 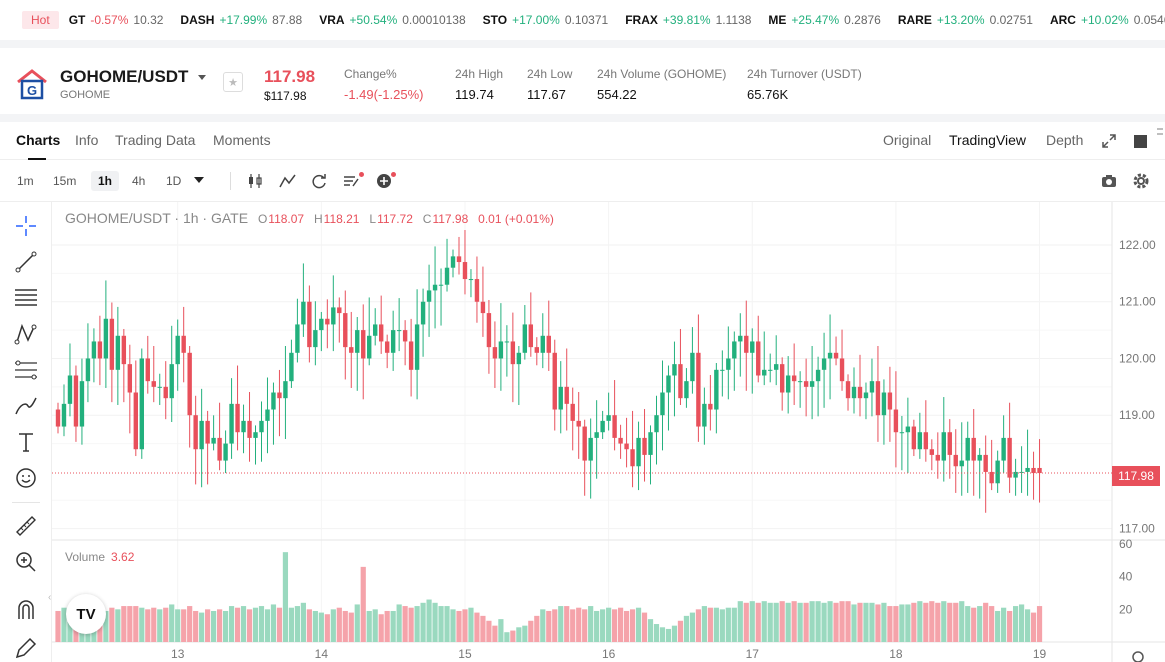 What do you see at coordinates (155, 140) in the screenshot?
I see `tab-trading-data: Trading Data` at bounding box center [155, 140].